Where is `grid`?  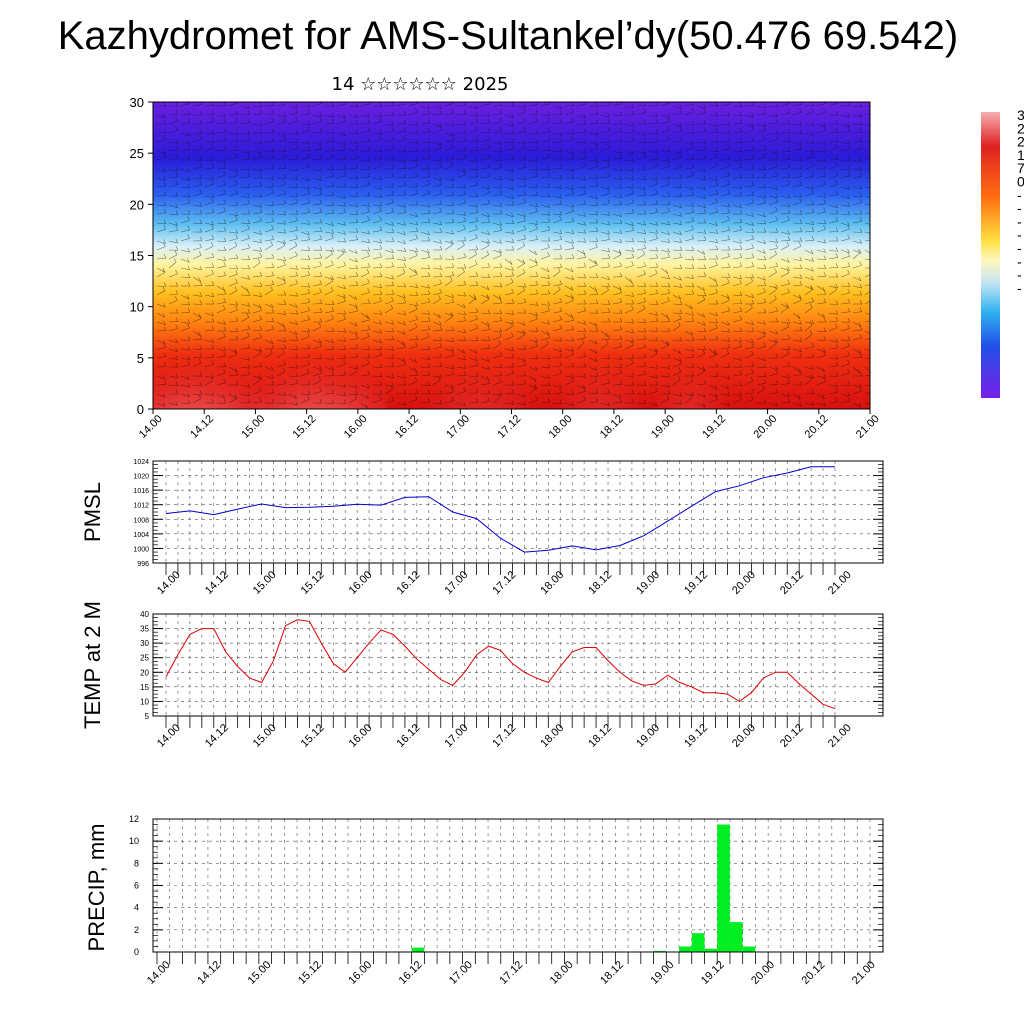 grid is located at coordinates (518, 512).